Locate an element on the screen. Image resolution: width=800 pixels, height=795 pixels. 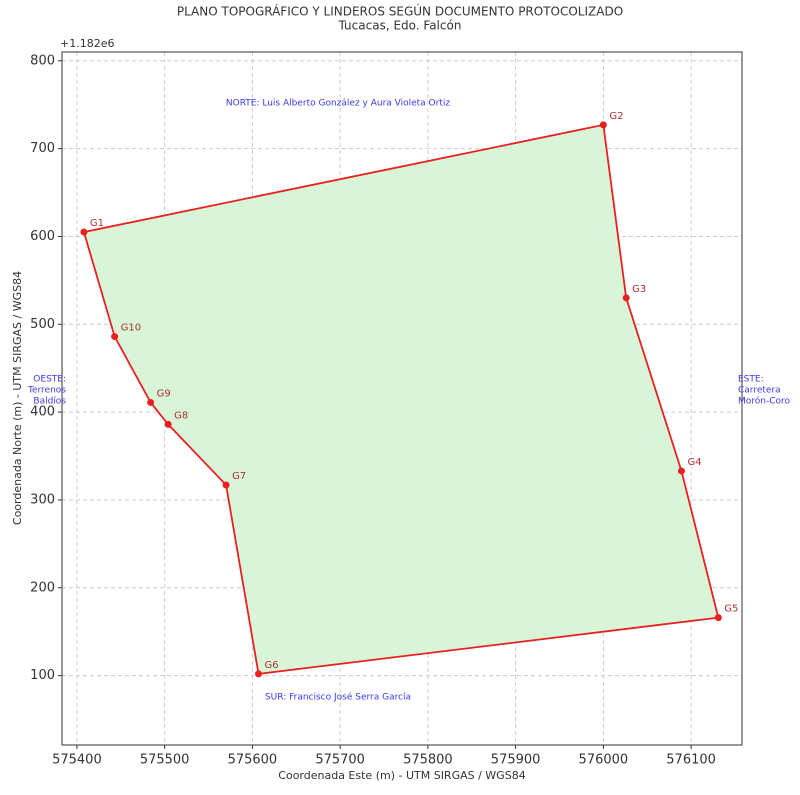
x-tick-label: 575700 is located at coordinates (340, 760).